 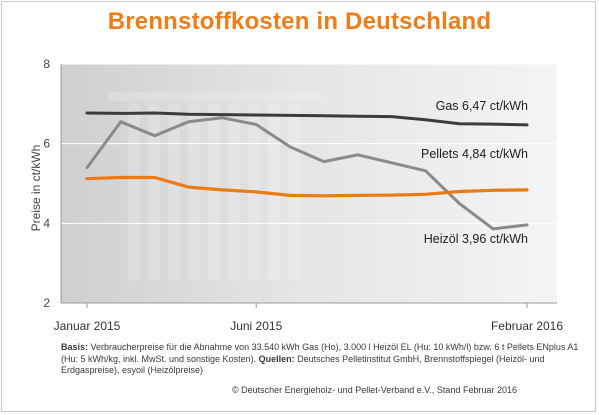 What do you see at coordinates (476, 239) in the screenshot?
I see `series-label-heizoel: Heizöl 3,96 ct/kWh` at bounding box center [476, 239].